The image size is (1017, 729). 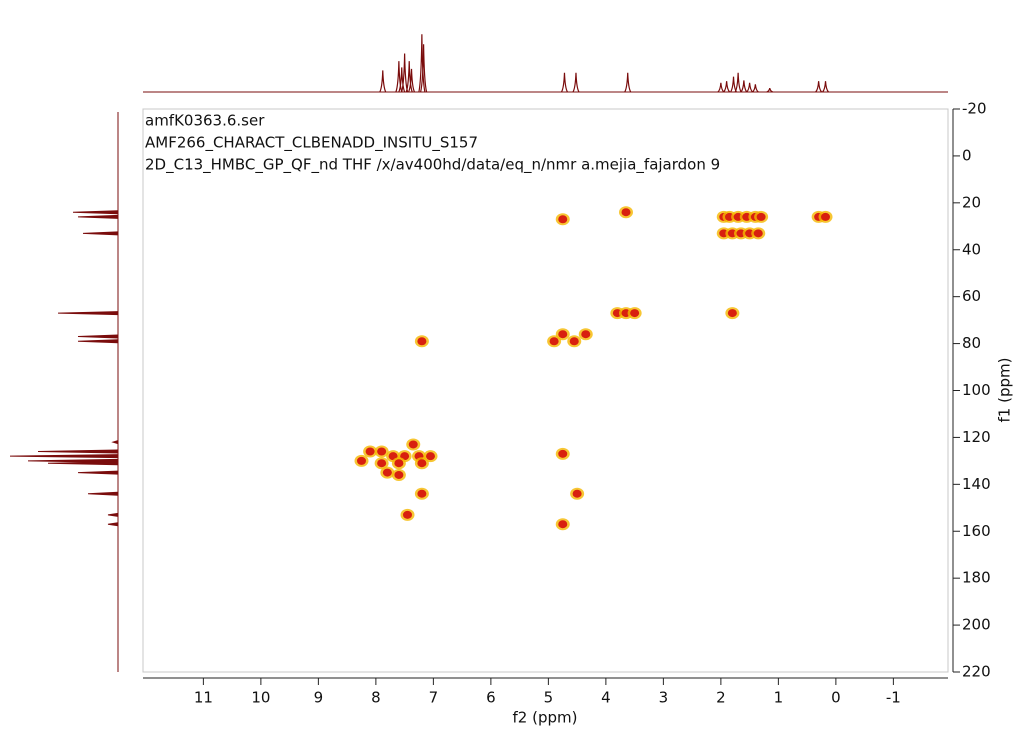 I want to click on x-tick-label: -1, so click(x=893, y=698).